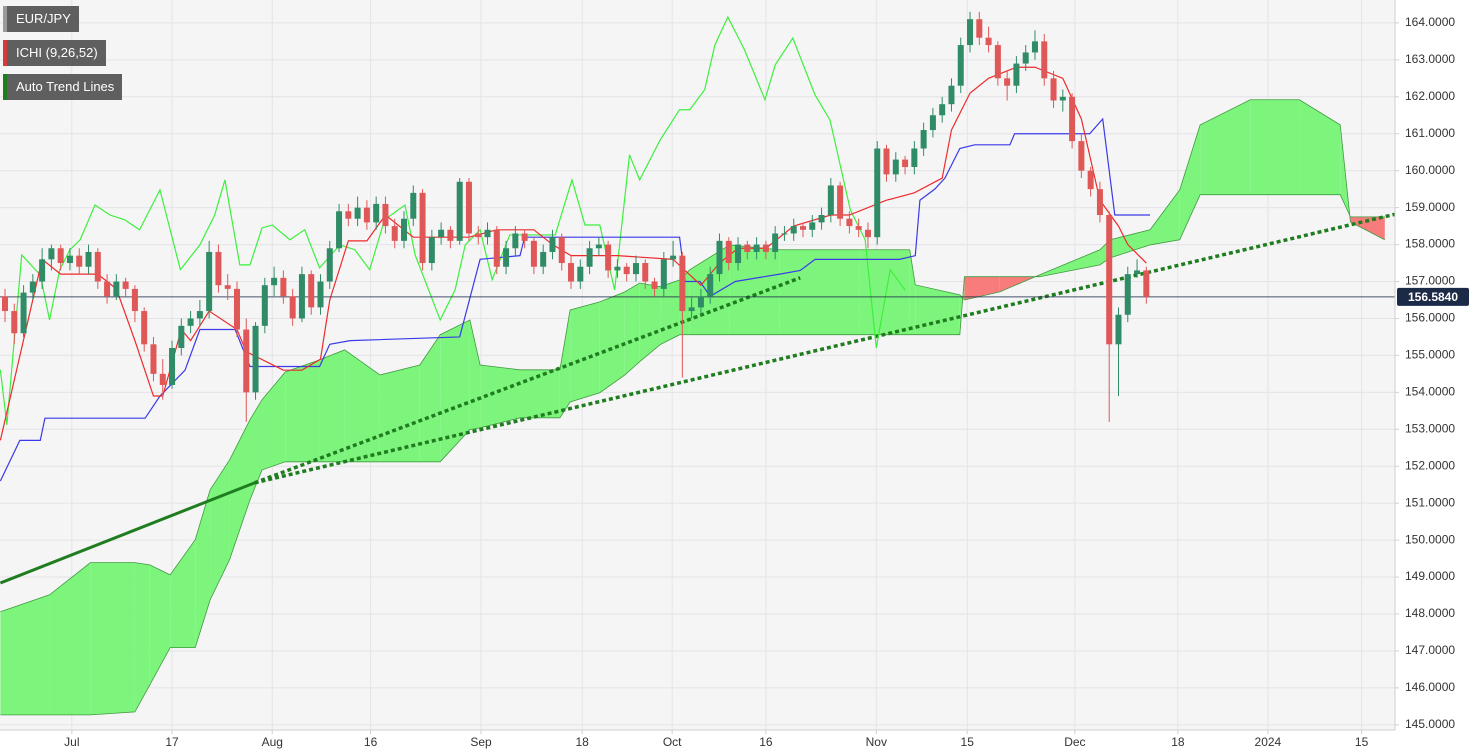 The height and width of the screenshot is (753, 1473). I want to click on y-tick-label: 154.0000, so click(1430, 392).